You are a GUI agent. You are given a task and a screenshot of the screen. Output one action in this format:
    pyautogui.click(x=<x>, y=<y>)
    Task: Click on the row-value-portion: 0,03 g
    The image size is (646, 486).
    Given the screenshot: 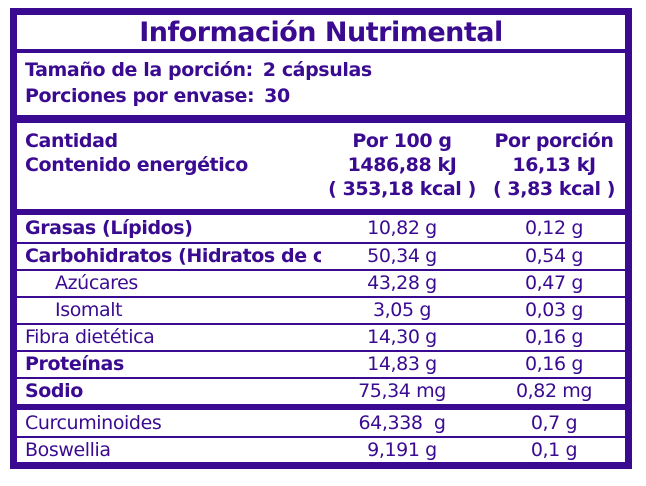 What is the action you would take?
    pyautogui.click(x=553, y=310)
    